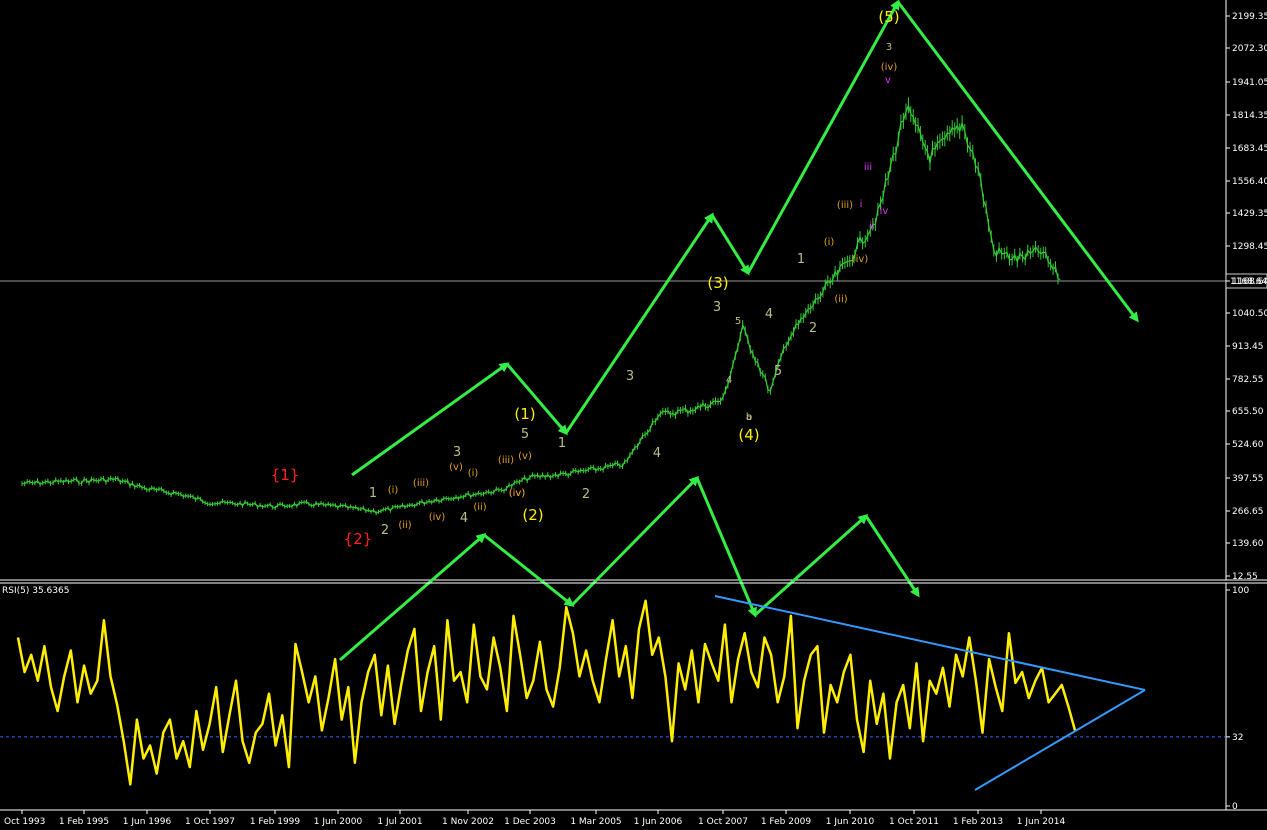 The width and height of the screenshot is (1267, 830). I want to click on wave-label-major: (4), so click(748, 435).